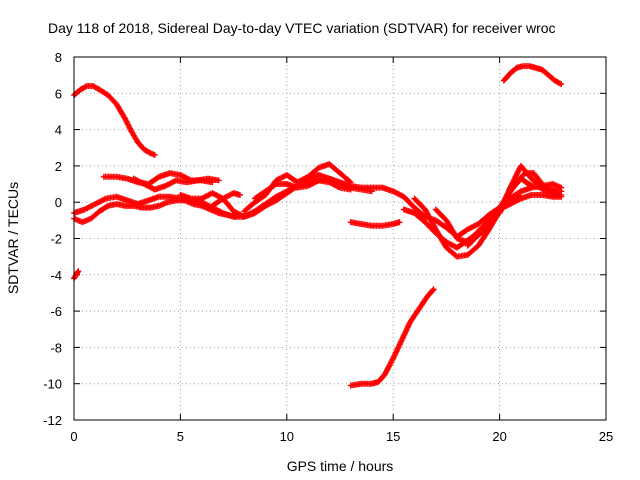 The width and height of the screenshot is (640, 480). Describe the element at coordinates (180, 436) in the screenshot. I see `x-tick-label: 5` at that location.